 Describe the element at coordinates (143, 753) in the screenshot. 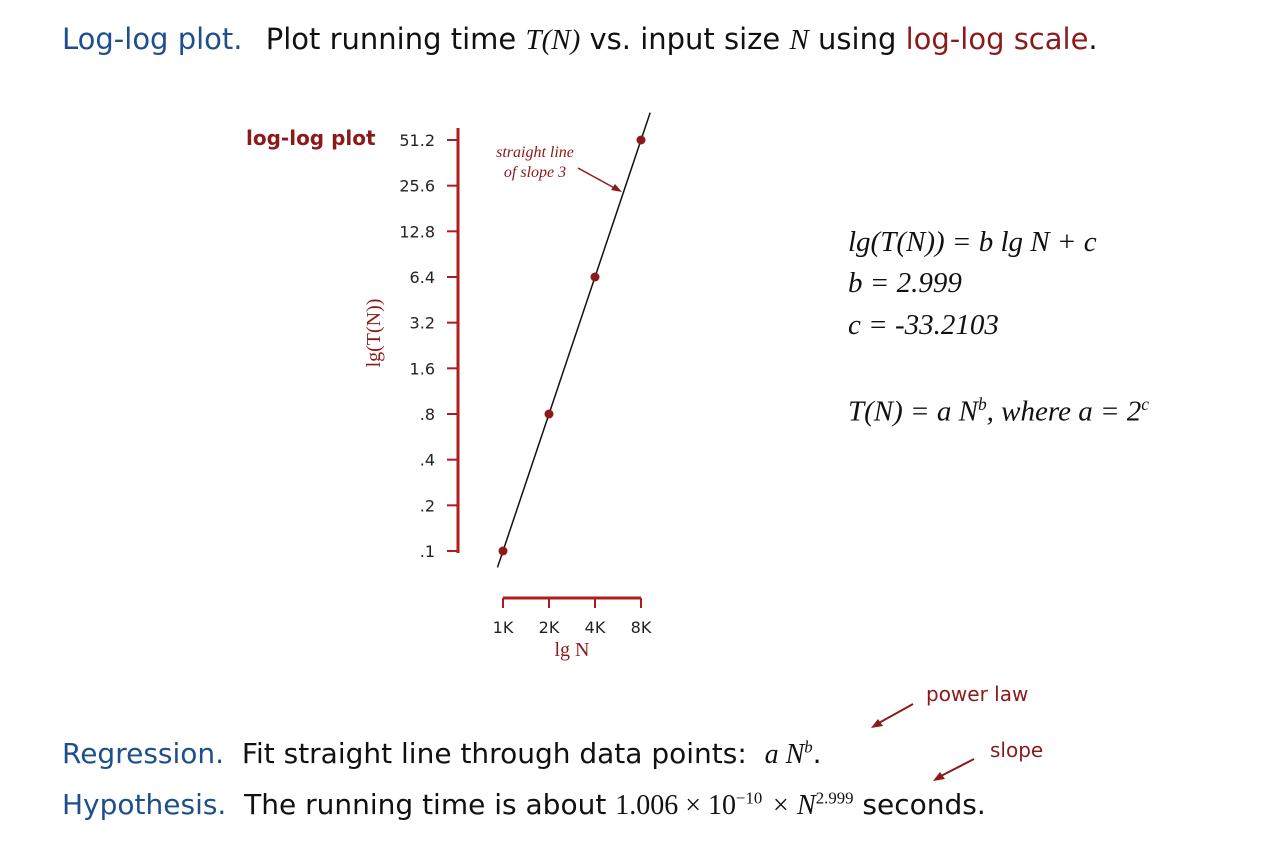

I see `regression-term: Regression.` at that location.